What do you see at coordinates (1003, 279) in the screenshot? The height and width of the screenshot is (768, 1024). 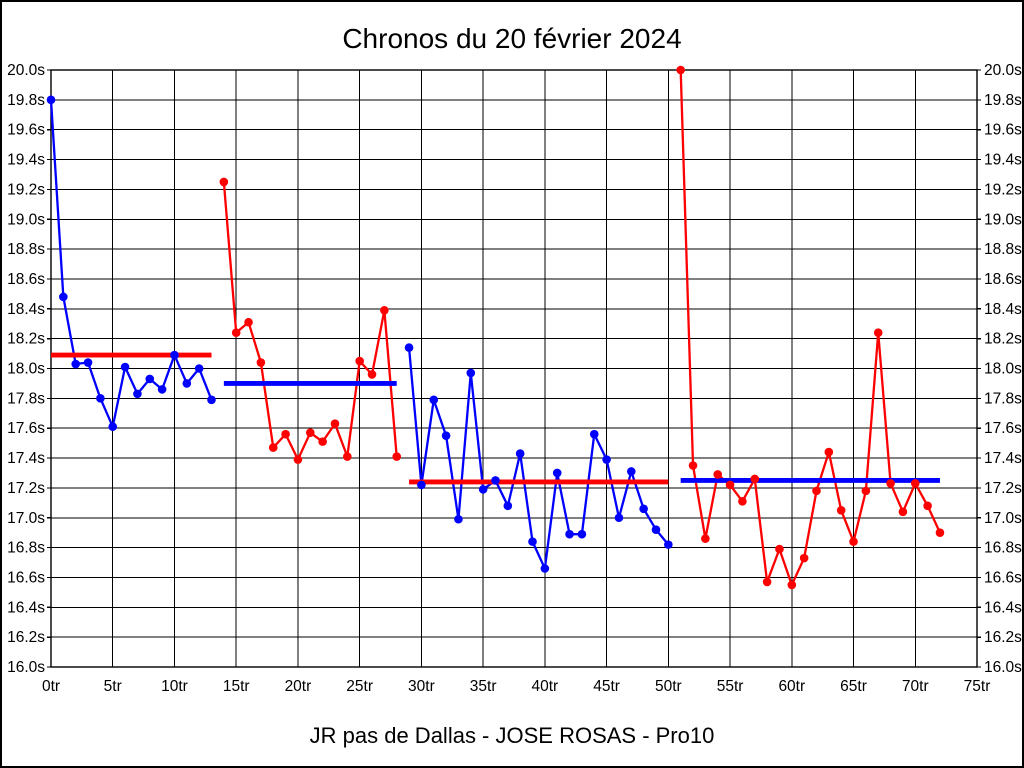 I see `y-tick-label-right: 18.6s` at bounding box center [1003, 279].